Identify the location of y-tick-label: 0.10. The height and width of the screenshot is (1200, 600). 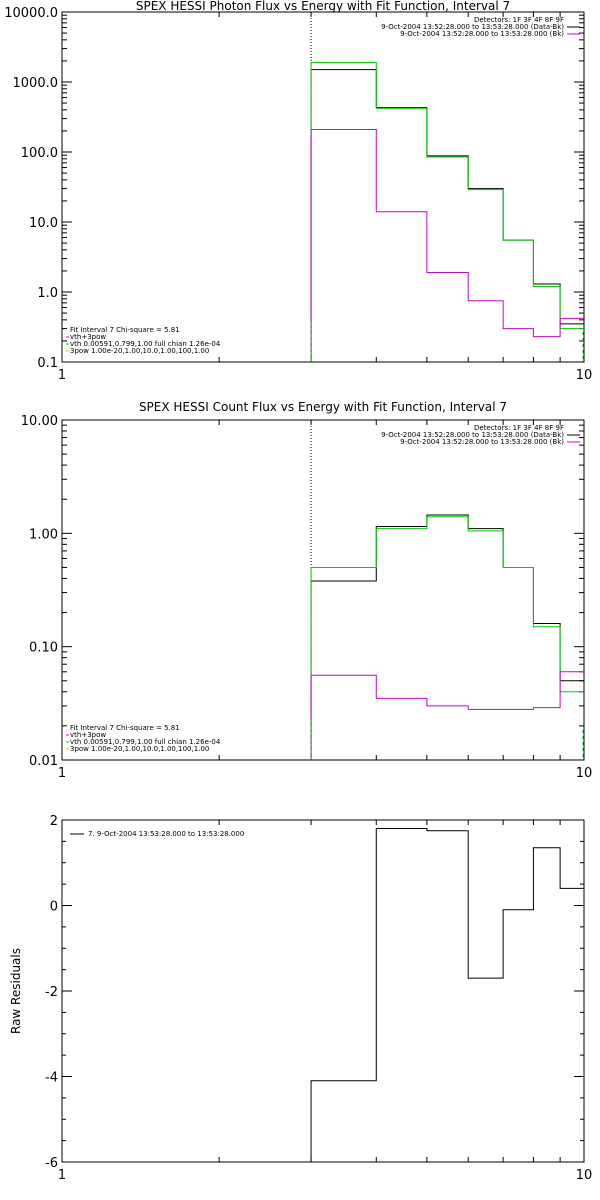
(43, 648).